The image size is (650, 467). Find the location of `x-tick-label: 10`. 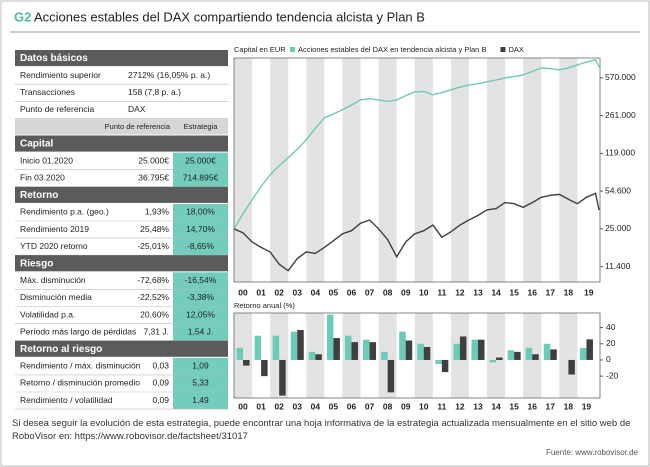

x-tick-label: 10 is located at coordinates (424, 406).